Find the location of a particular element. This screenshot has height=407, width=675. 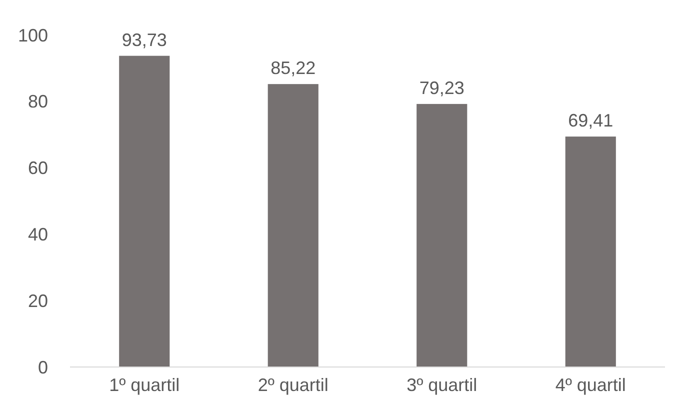

x-tick-label: 3º quartil is located at coordinates (442, 385).